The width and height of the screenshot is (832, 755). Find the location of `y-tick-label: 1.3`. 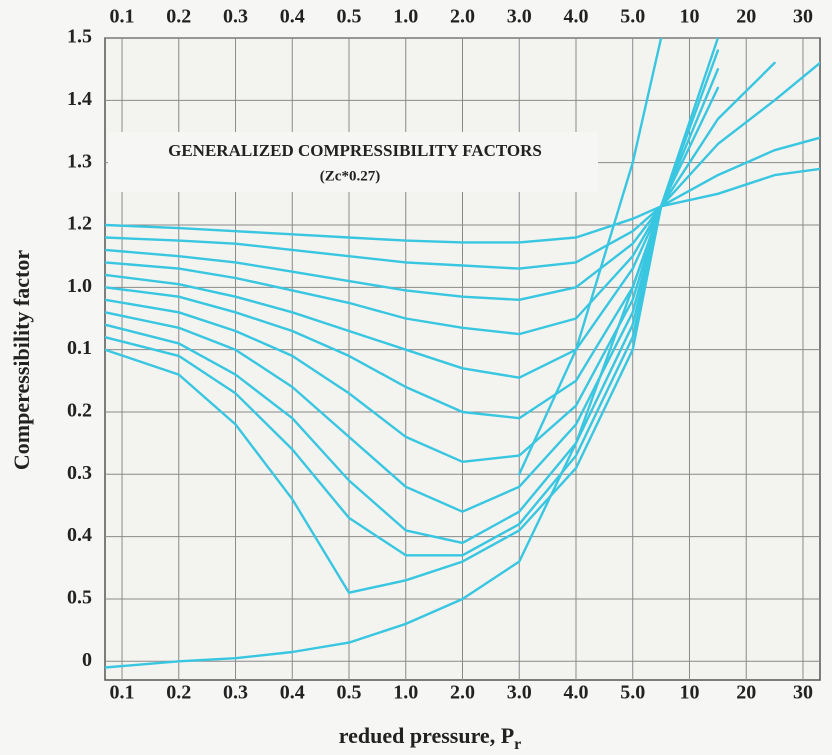

y-tick-label: 1.3 is located at coordinates (79, 161).